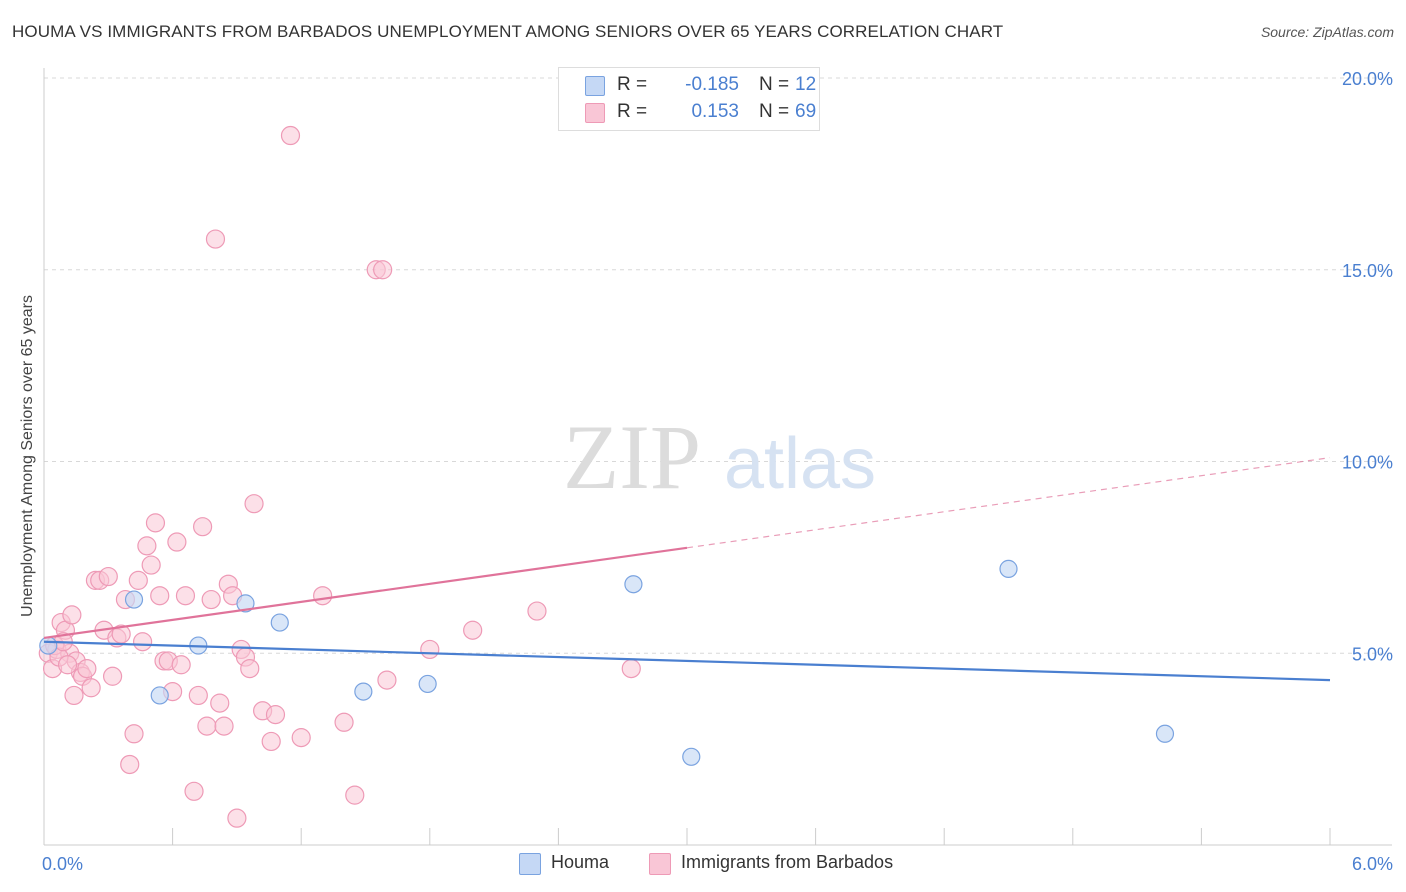  What do you see at coordinates (580, 862) in the screenshot?
I see `legend-label-houma: Houma` at bounding box center [580, 862].